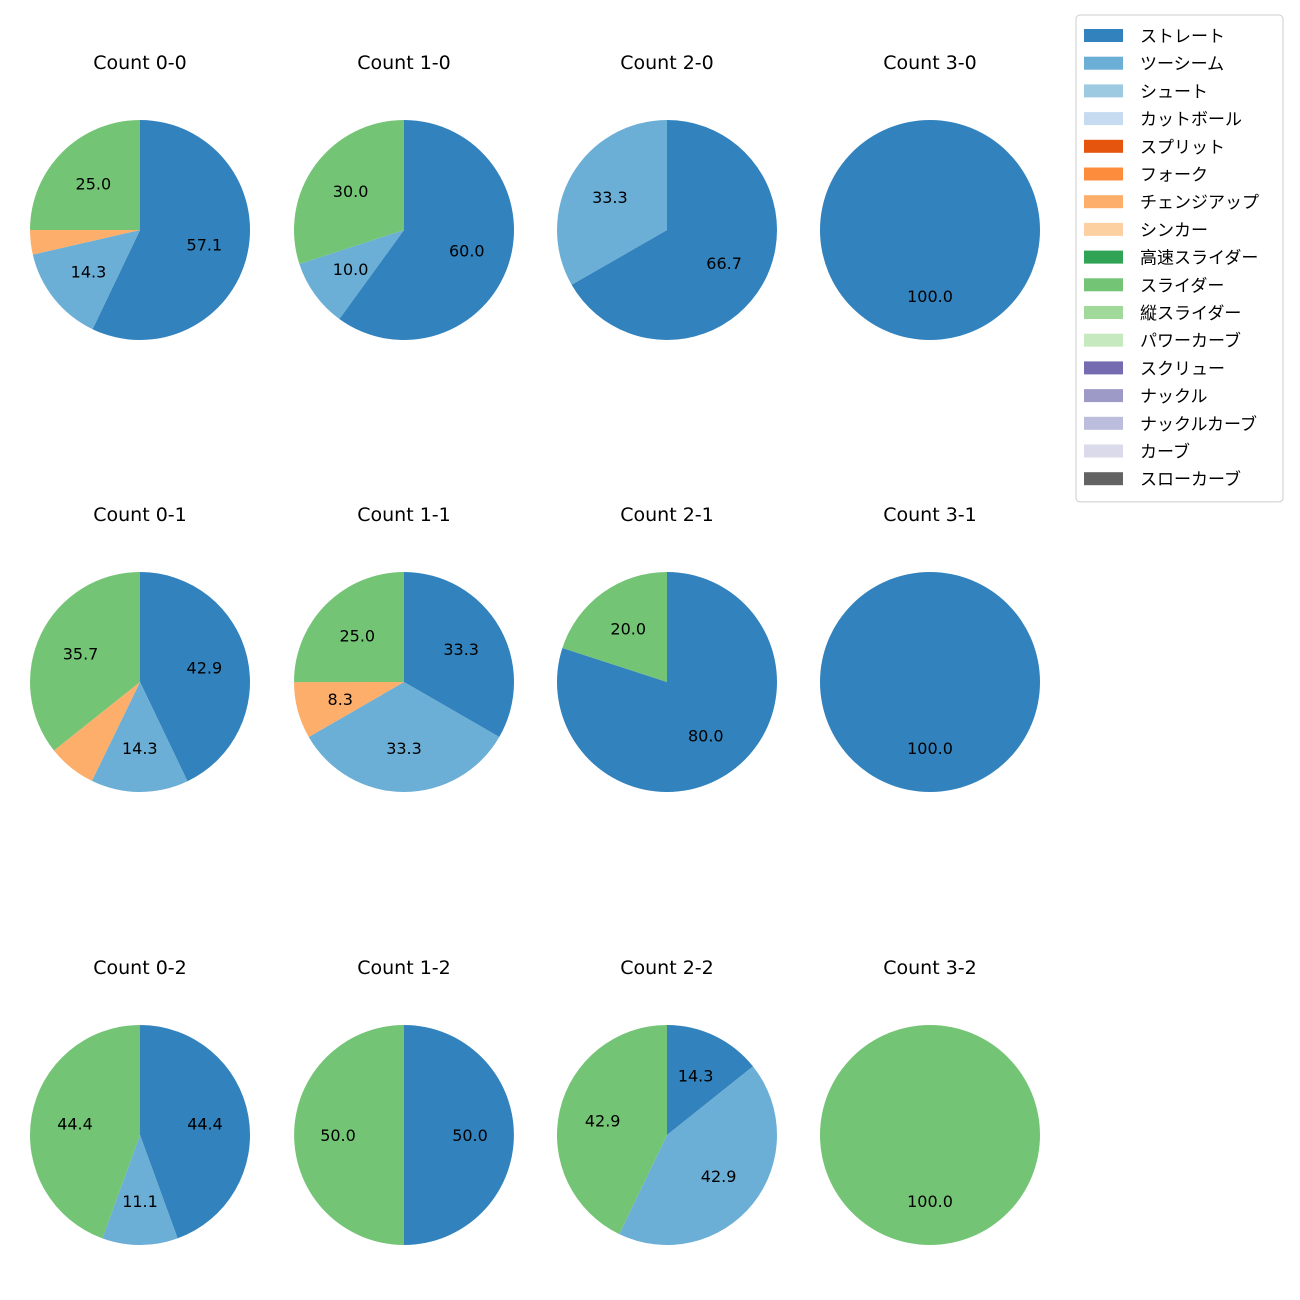  What do you see at coordinates (667, 515) in the screenshot?
I see `chart-title-count-2-1: Count 2-1` at bounding box center [667, 515].